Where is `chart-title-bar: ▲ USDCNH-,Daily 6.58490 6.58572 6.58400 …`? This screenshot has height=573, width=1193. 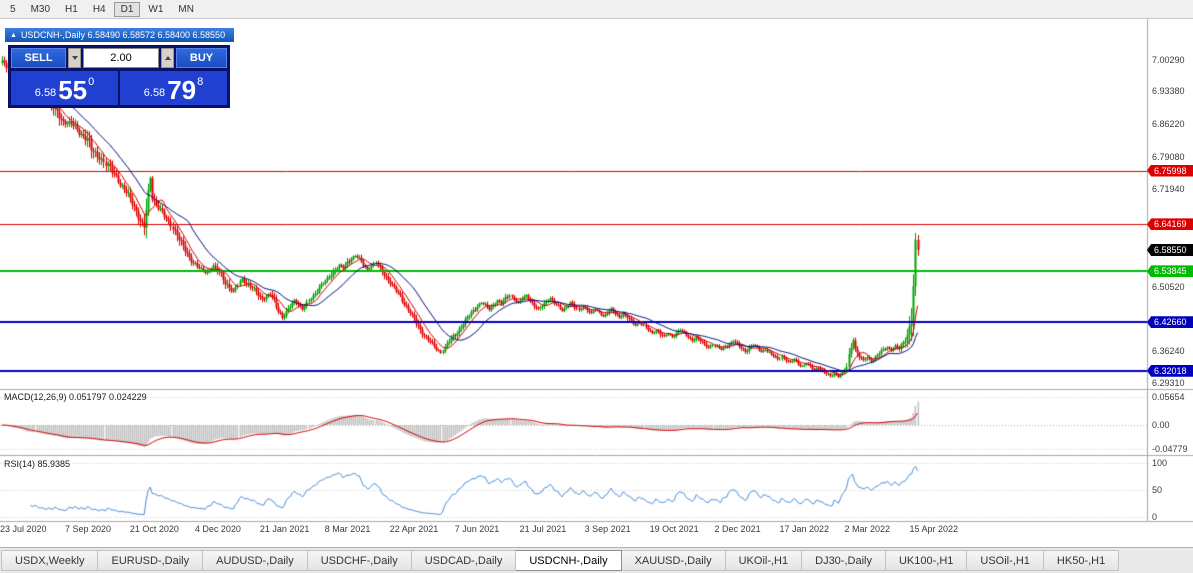 chart-title-bar: ▲ USDCNH-,Daily 6.58490 6.58572 6.58400 … is located at coordinates (119, 35).